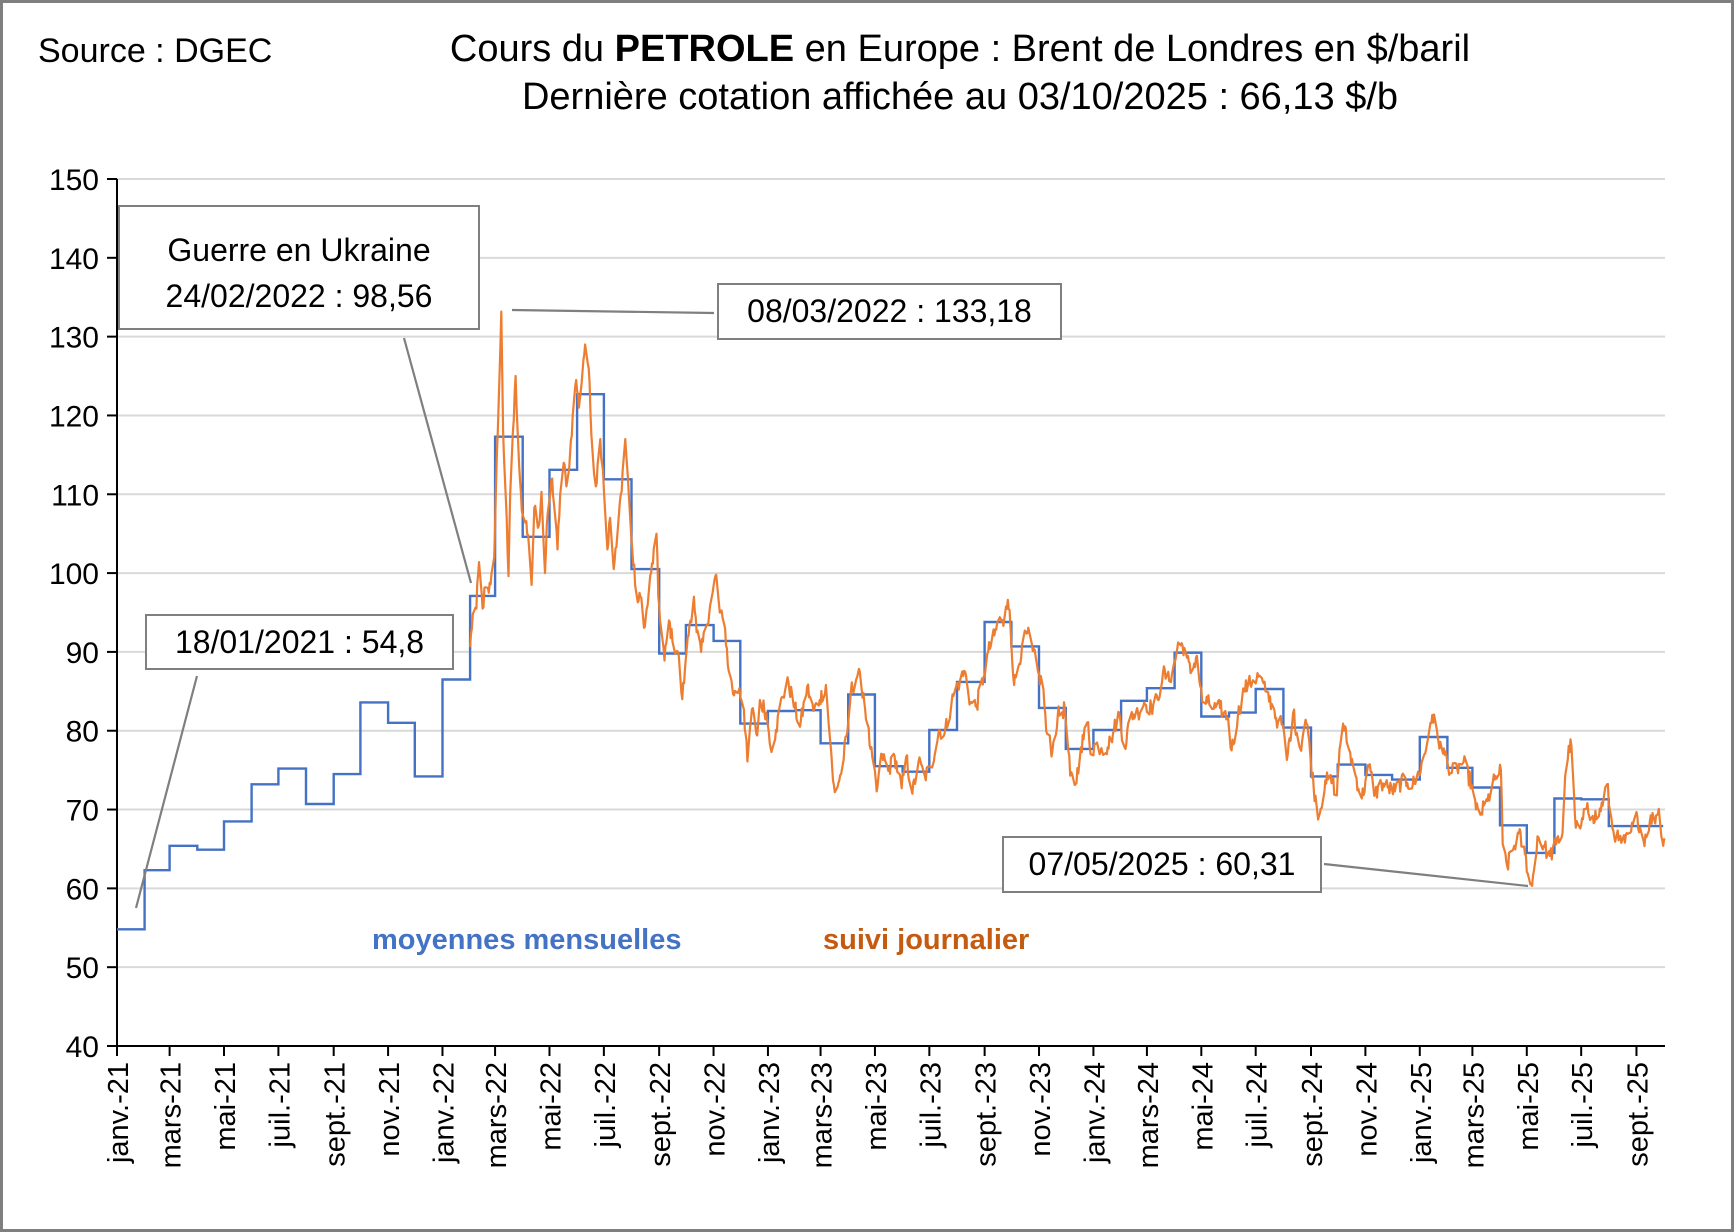 This screenshot has height=1232, width=1734. I want to click on x-tick-label-4: sept.-21, so click(336, 1114).